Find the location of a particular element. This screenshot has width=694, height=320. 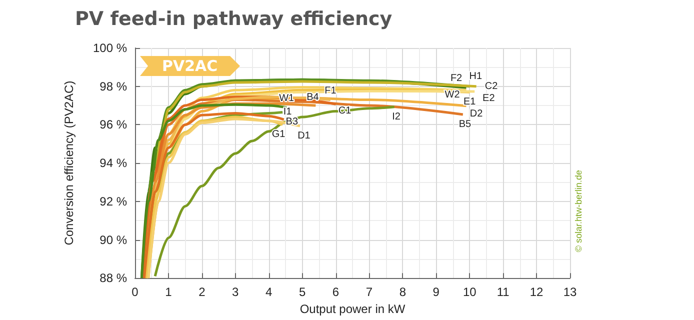

series-label: I1 is located at coordinates (287, 112).